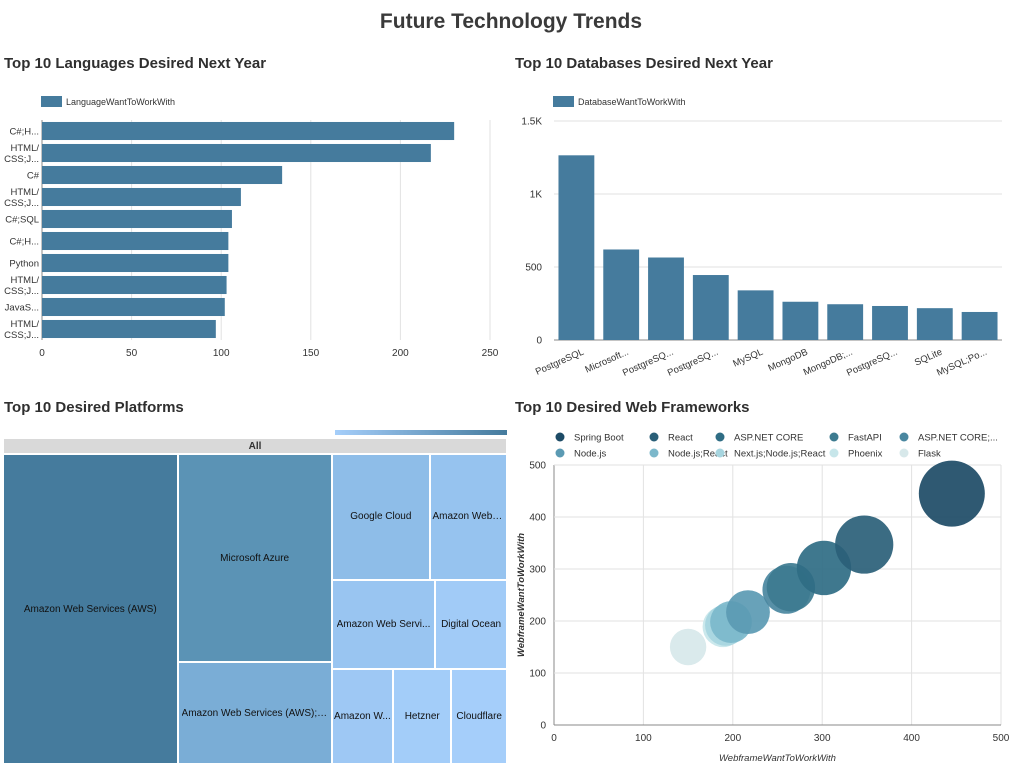 This screenshot has height=768, width=1022. I want to click on treemap-cell-label: Microsoft Azure, so click(255, 558).